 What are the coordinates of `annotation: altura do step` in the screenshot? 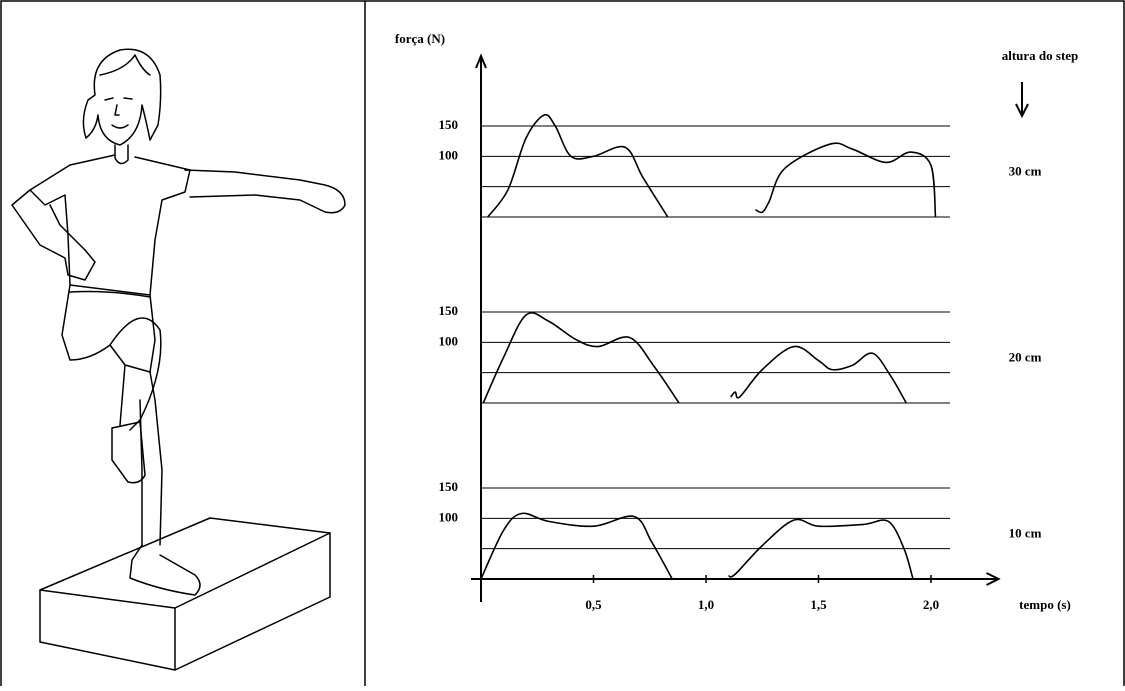 It's located at (1040, 55).